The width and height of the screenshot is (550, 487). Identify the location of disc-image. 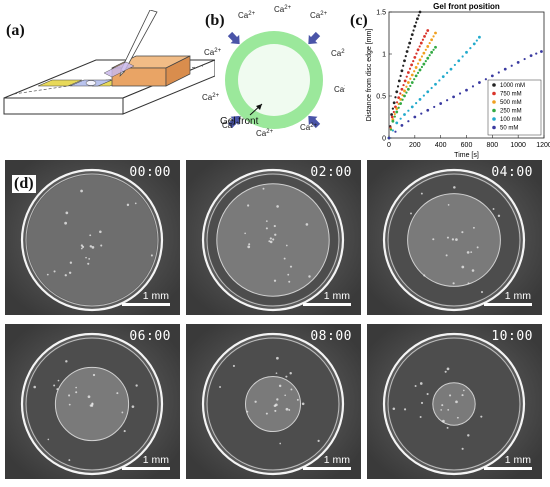
(92, 237).